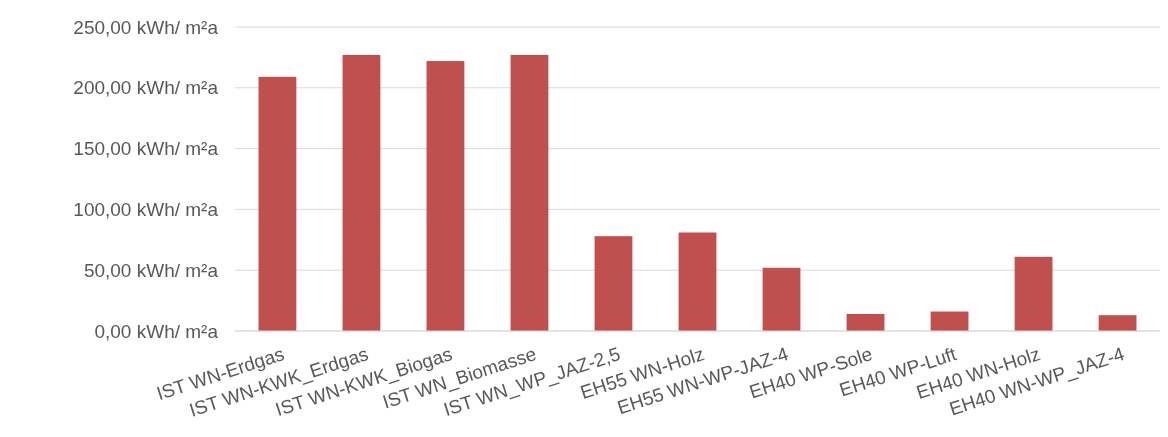 This screenshot has width=1168, height=437. What do you see at coordinates (146, 210) in the screenshot?
I see `y-tick-label: 100,00 kWh/ m²a` at bounding box center [146, 210].